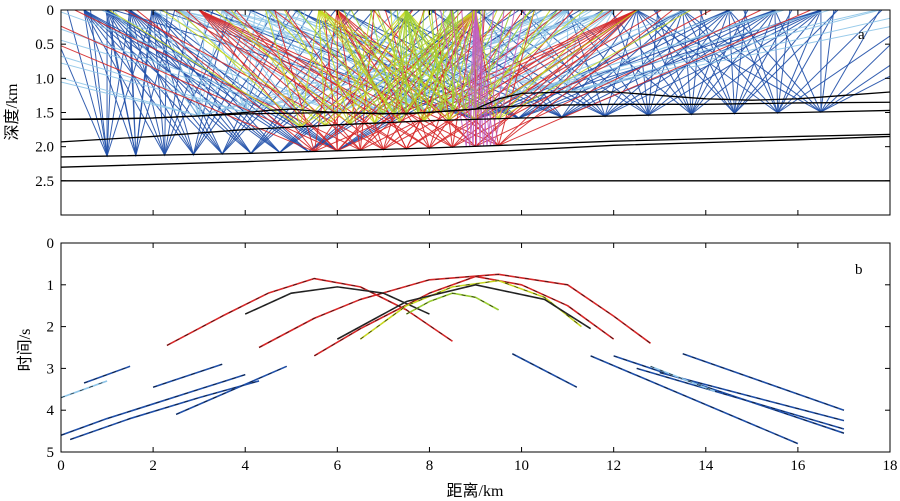 The image size is (900, 501). What do you see at coordinates (861, 35) in the screenshot?
I see `panel-a-label: a` at bounding box center [861, 35].